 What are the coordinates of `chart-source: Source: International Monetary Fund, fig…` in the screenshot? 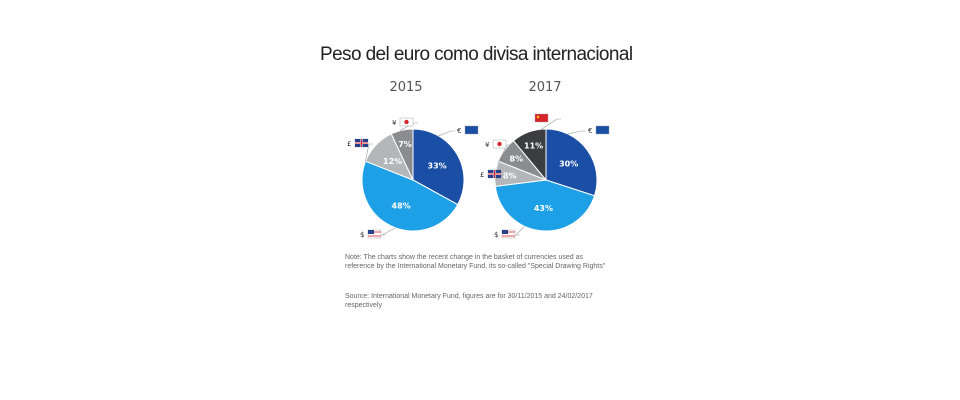 It's located at (469, 301).